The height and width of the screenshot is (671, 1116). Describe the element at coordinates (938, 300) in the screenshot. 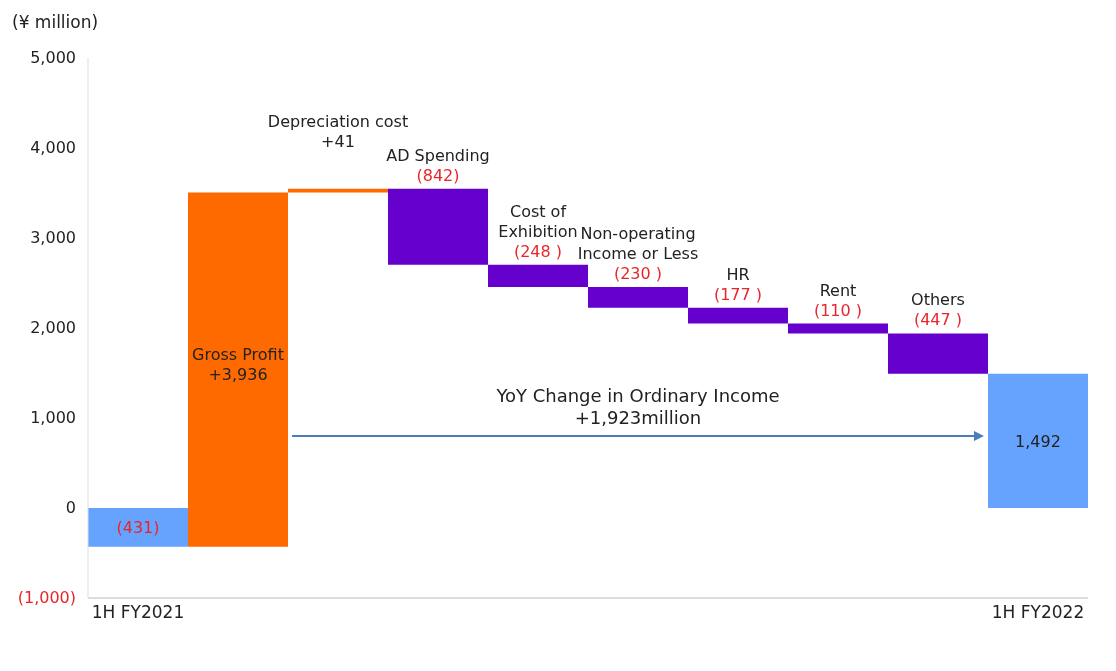

I see `x-tick-label: Others` at that location.